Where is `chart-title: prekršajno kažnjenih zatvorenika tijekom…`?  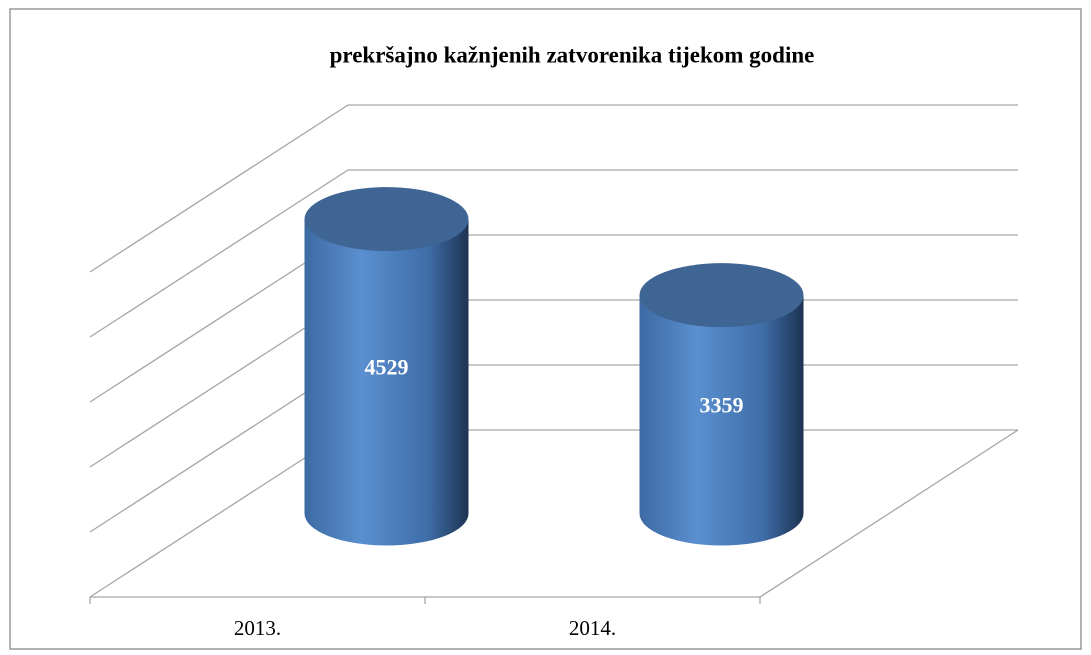 chart-title: prekršajno kažnjenih zatvorenika tijekom… is located at coordinates (572, 54).